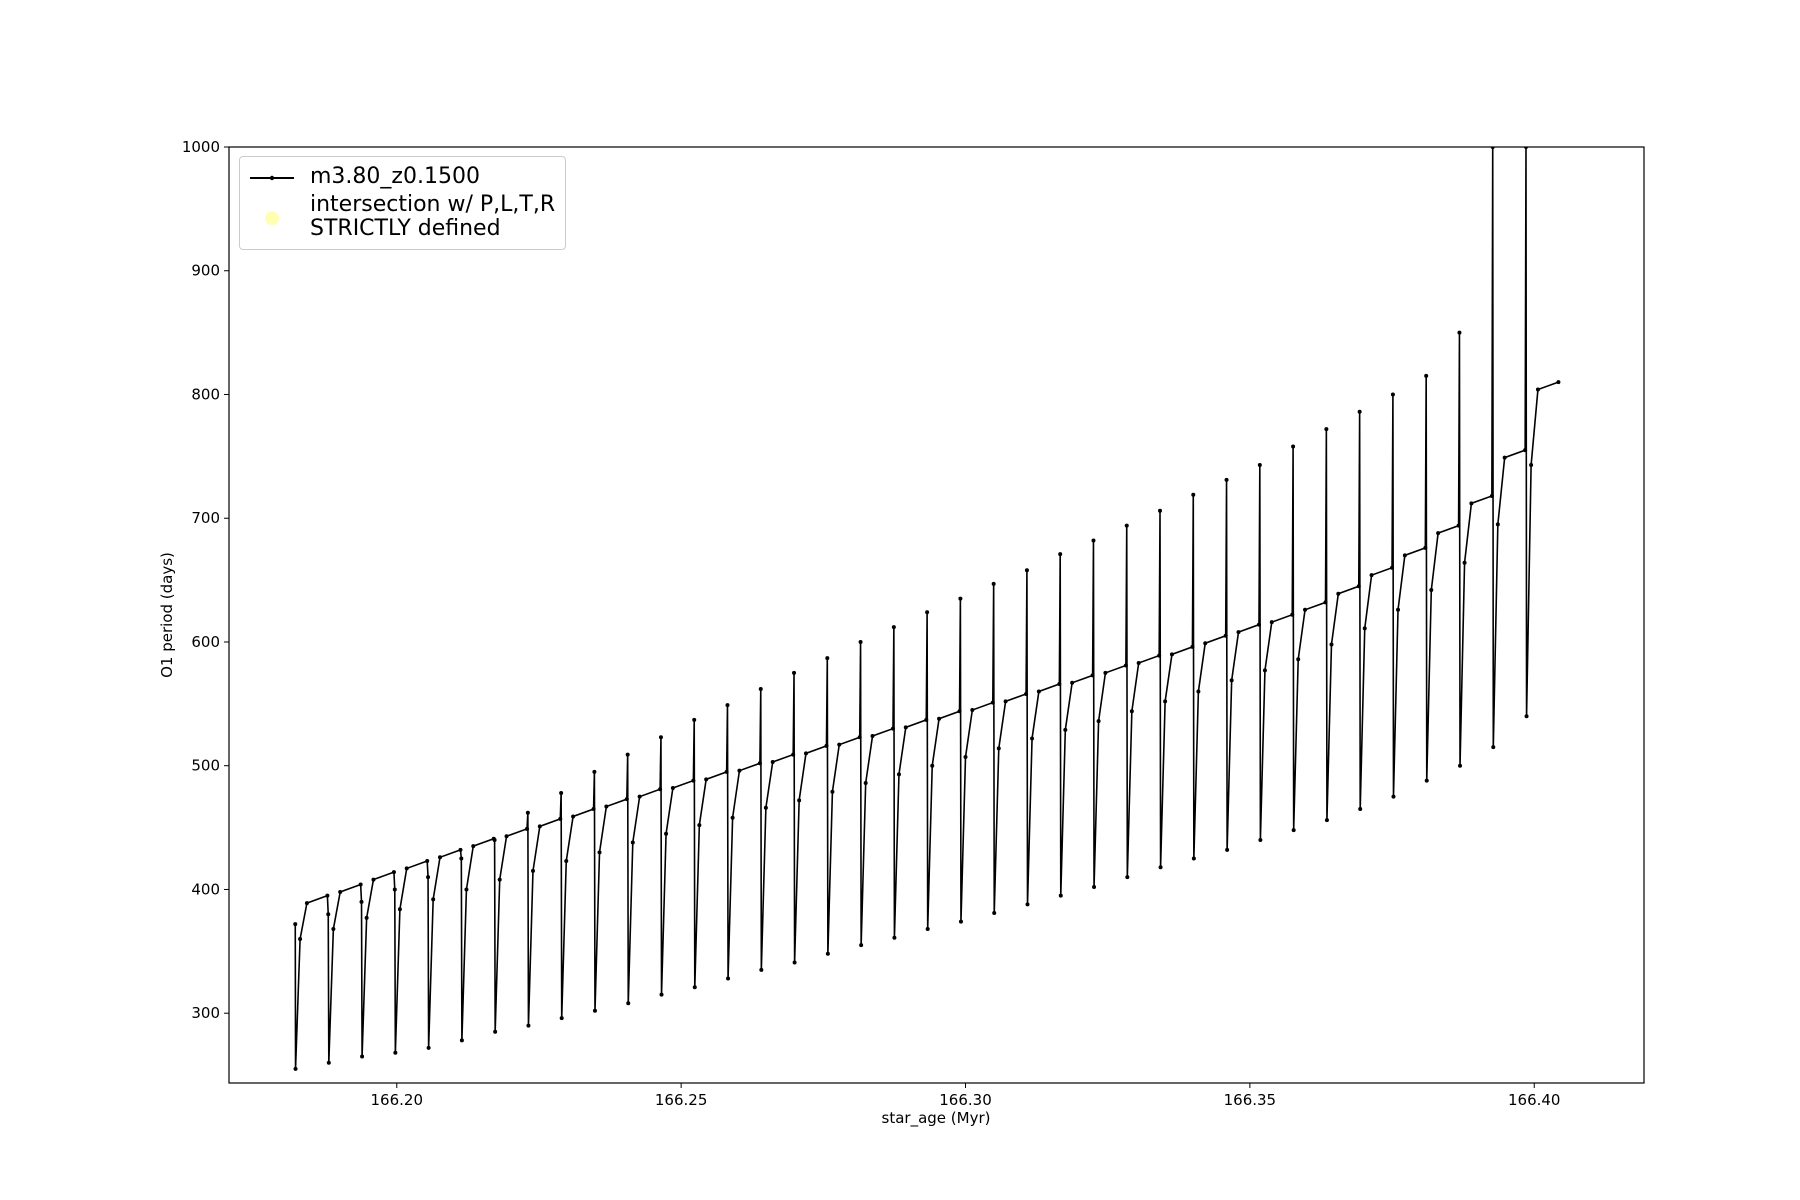 This screenshot has width=1800, height=1200. I want to click on legend-entry: intersection w/ P,L,T,R STRICTLY defined, so click(401, 217).